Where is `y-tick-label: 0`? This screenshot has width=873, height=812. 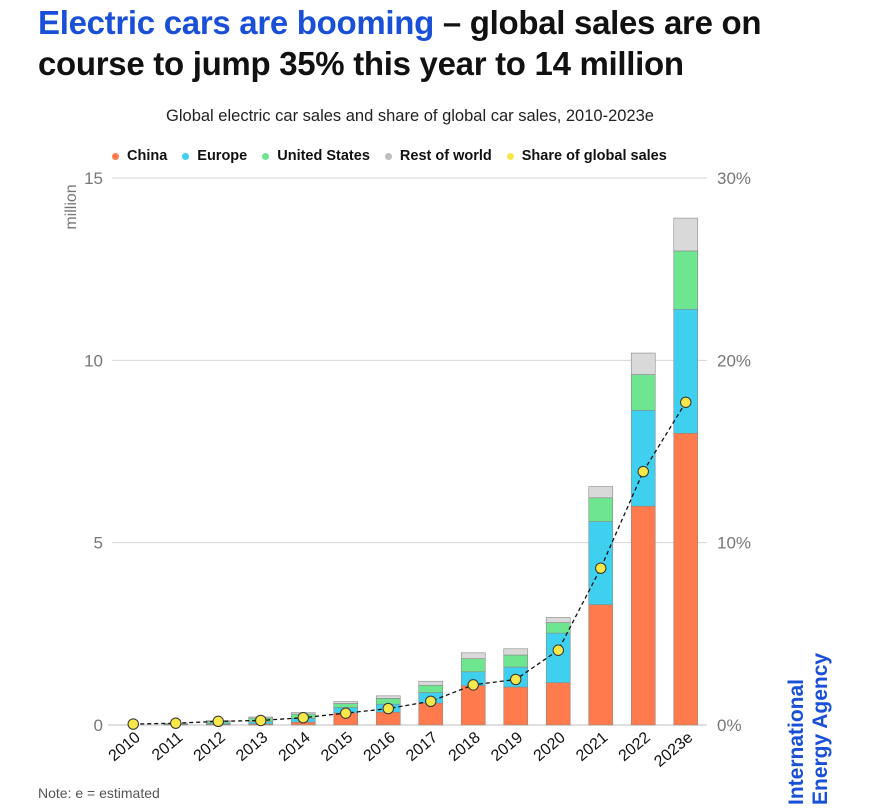
y-tick-label: 0 is located at coordinates (98, 725).